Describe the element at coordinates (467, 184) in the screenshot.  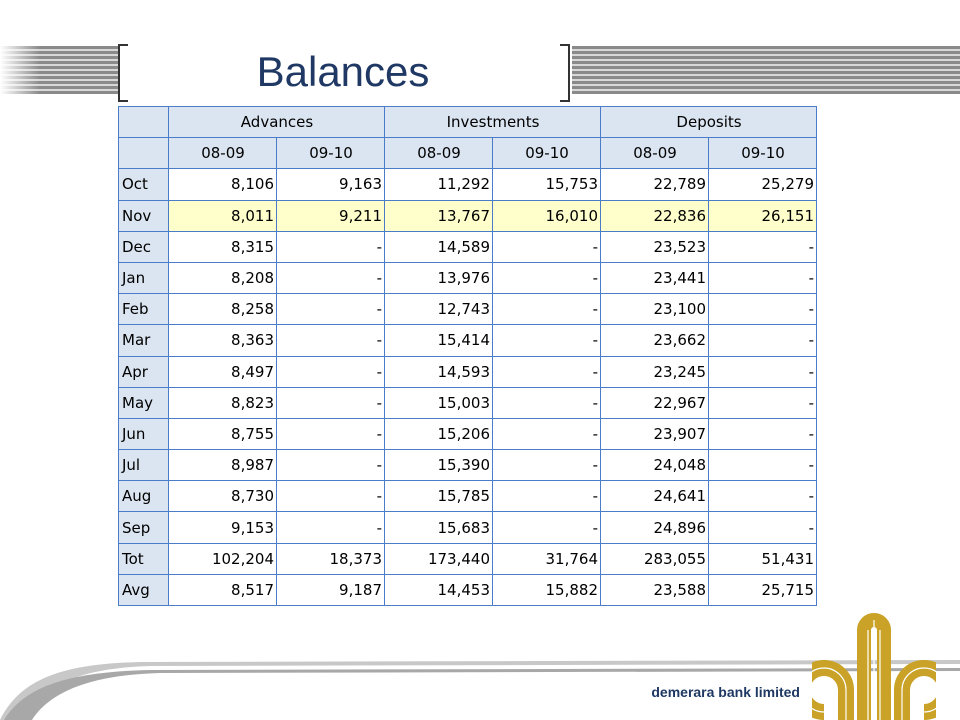
I see `table-row: Oct 8,106 9,163 11,292 15,753 22,789 25,279` at that location.